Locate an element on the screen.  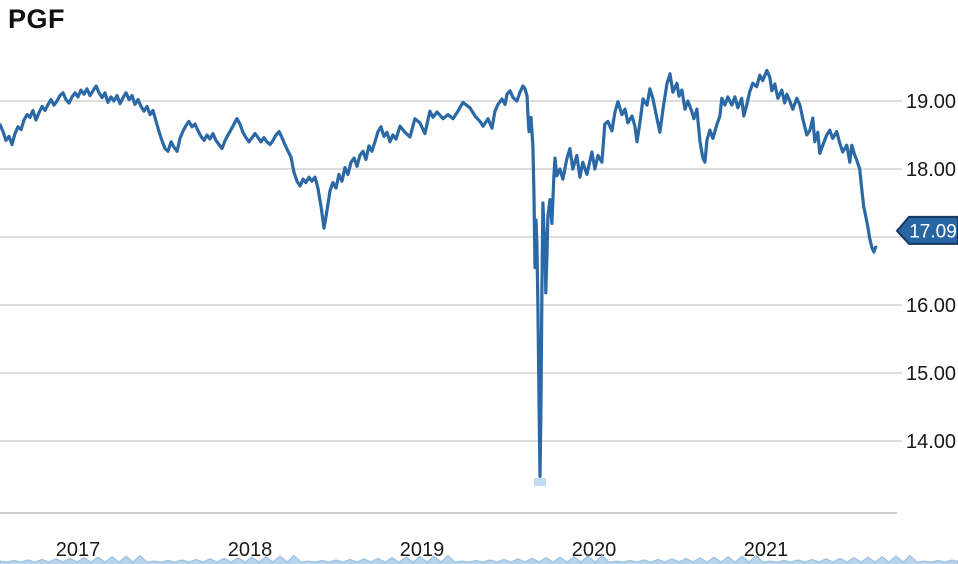
y-axis-label: 19.00 is located at coordinates (931, 102).